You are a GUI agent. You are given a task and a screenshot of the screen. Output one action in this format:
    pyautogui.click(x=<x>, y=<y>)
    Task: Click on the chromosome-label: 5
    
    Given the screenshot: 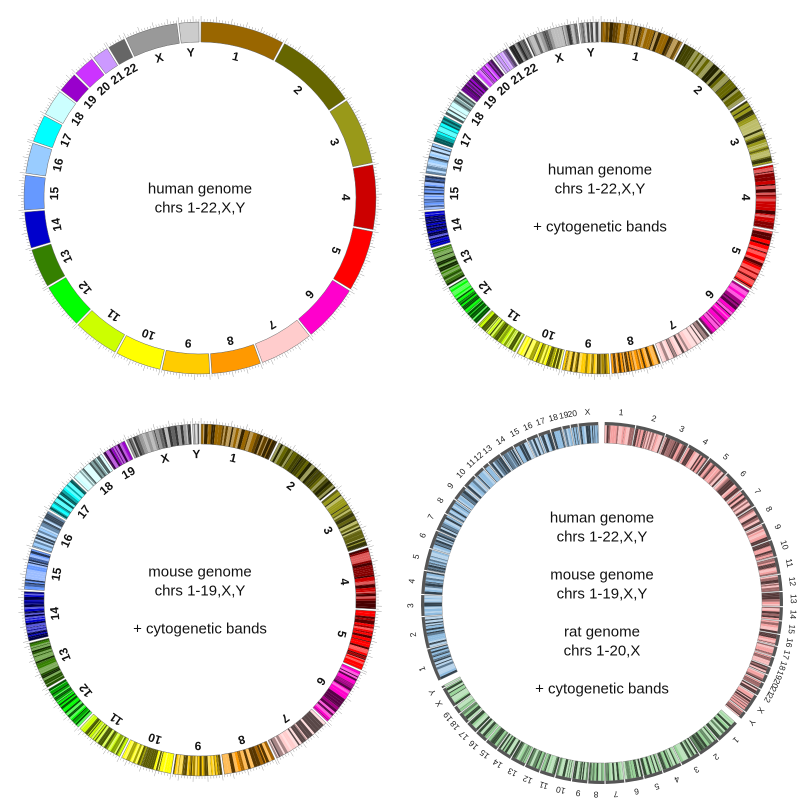 What is the action you would take?
    pyautogui.click(x=416, y=556)
    